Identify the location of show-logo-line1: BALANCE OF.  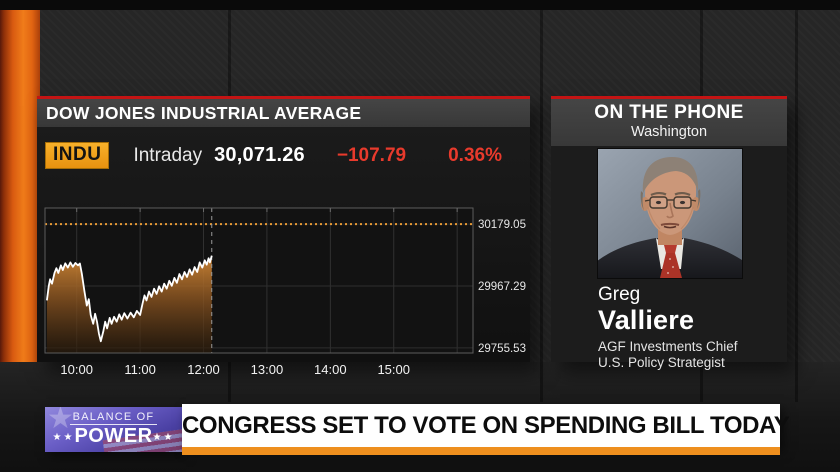
(113, 418).